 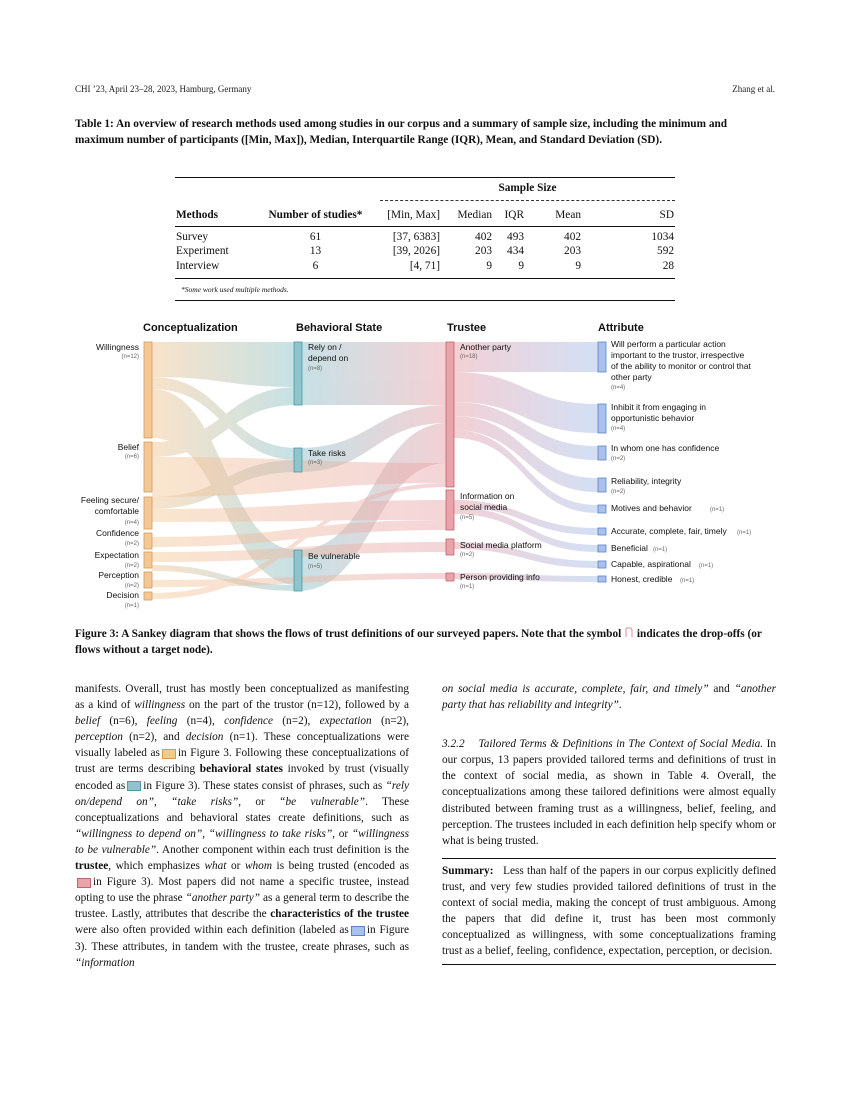 I want to click on label-person-providing-info: Person providing info, so click(x=500, y=577).